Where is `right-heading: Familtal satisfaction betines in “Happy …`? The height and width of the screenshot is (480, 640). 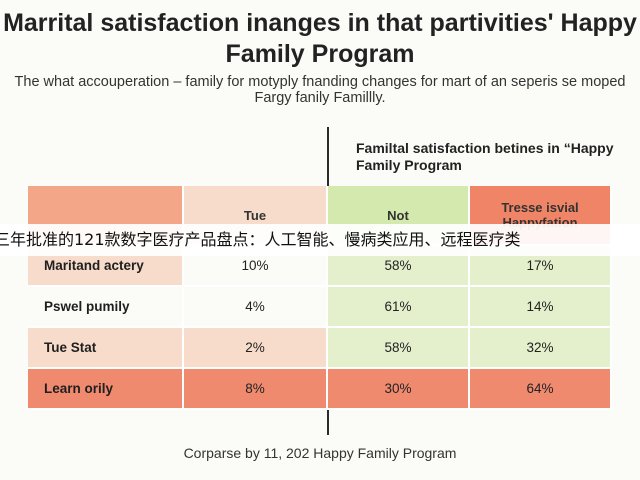
right-heading: Familtal satisfaction betines in “Happy … is located at coordinates (485, 156).